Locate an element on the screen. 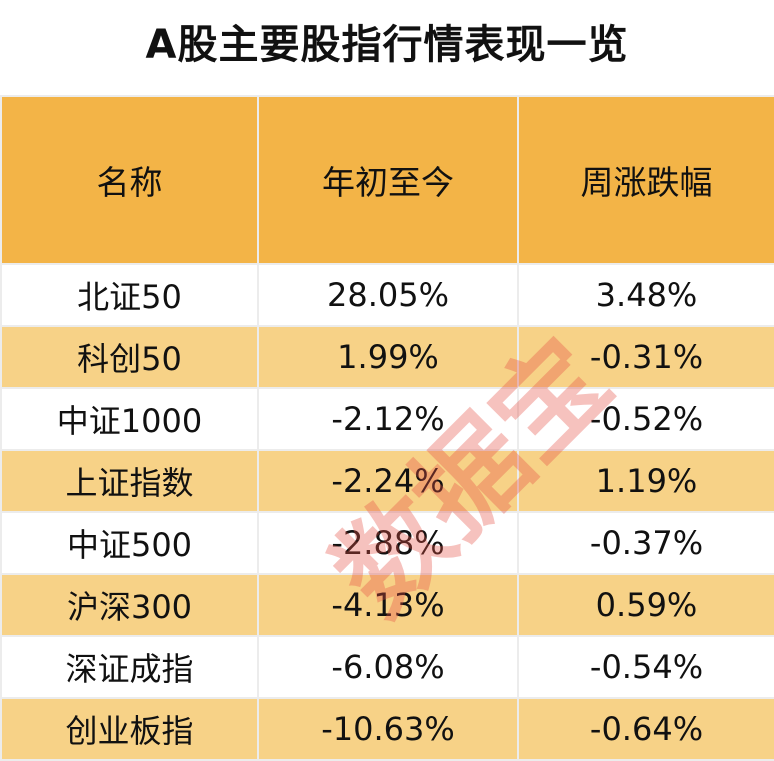 The width and height of the screenshot is (774, 761). weekly-change: 0.59% is located at coordinates (645, 605).